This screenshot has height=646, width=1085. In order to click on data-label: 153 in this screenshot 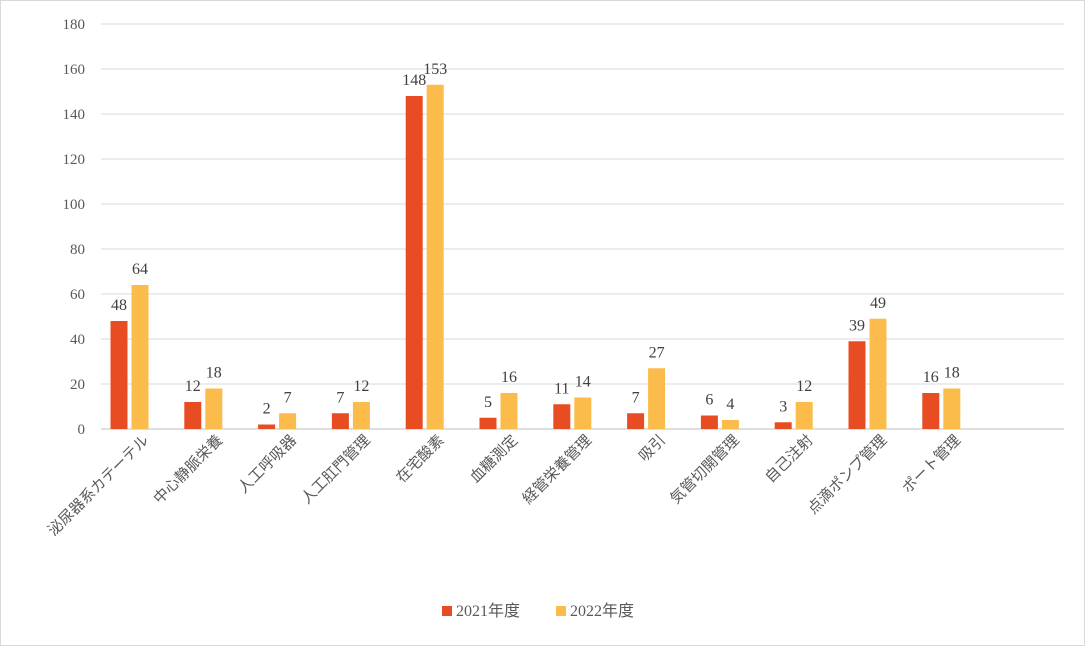, I will do `click(435, 69)`.